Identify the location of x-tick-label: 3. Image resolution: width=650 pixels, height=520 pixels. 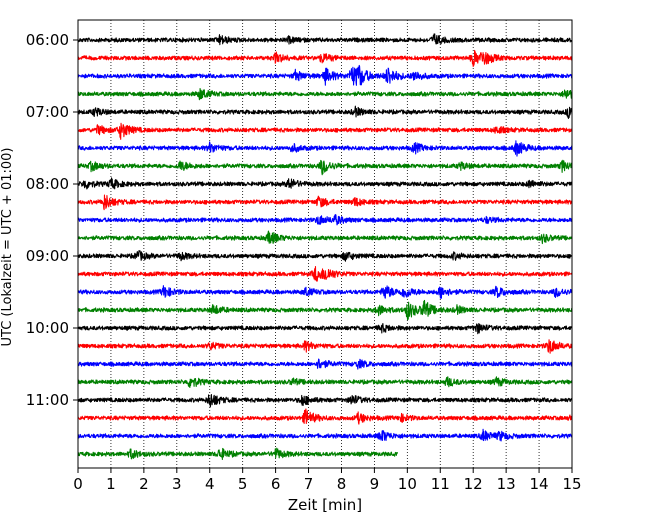
(177, 484).